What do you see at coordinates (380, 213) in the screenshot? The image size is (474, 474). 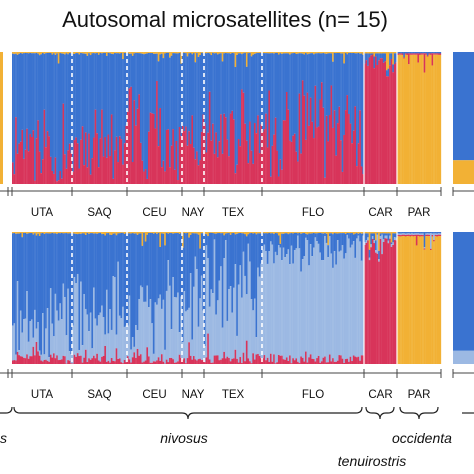 I see `population-label-car: CAR` at bounding box center [380, 213].